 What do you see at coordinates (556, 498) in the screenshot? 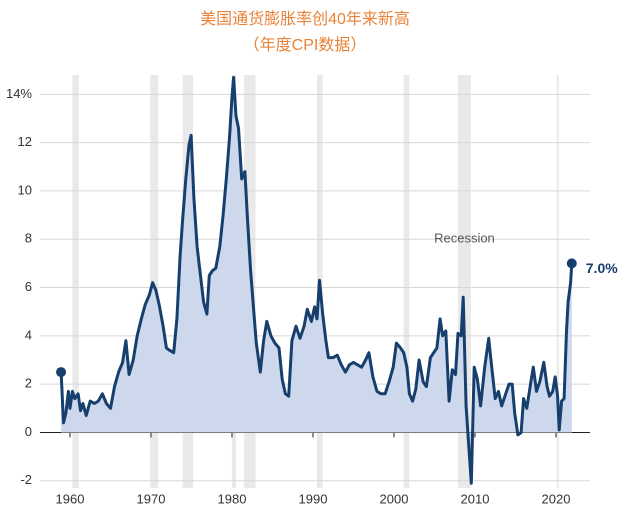
I see `x-tick-label: 2020` at bounding box center [556, 498].